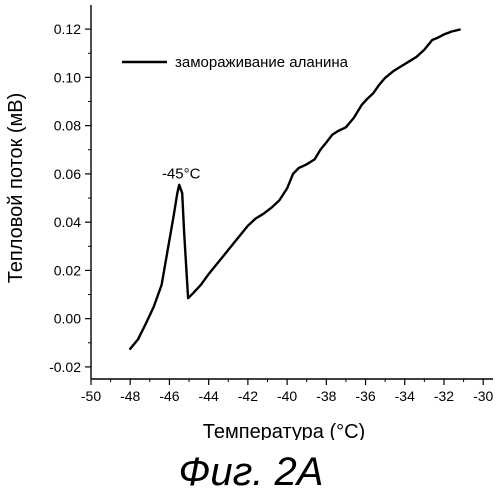 The width and height of the screenshot is (502, 499). What do you see at coordinates (251, 472) in the screenshot?
I see `figure-caption: Фиг. 2А` at bounding box center [251, 472].